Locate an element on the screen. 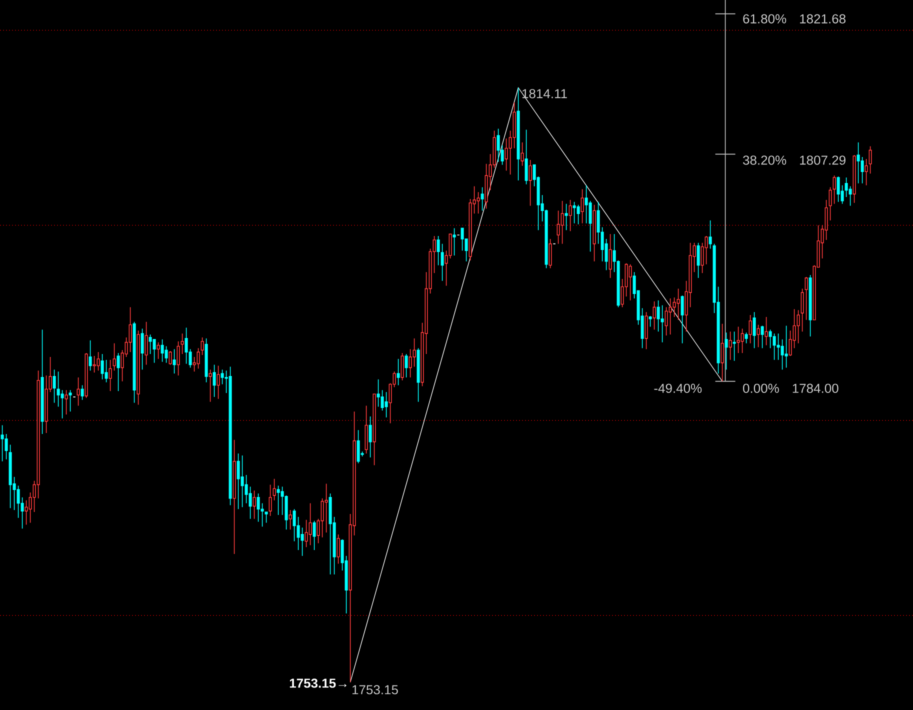 This screenshot has width=913, height=710. annotation: 1753.15 is located at coordinates (375, 689).